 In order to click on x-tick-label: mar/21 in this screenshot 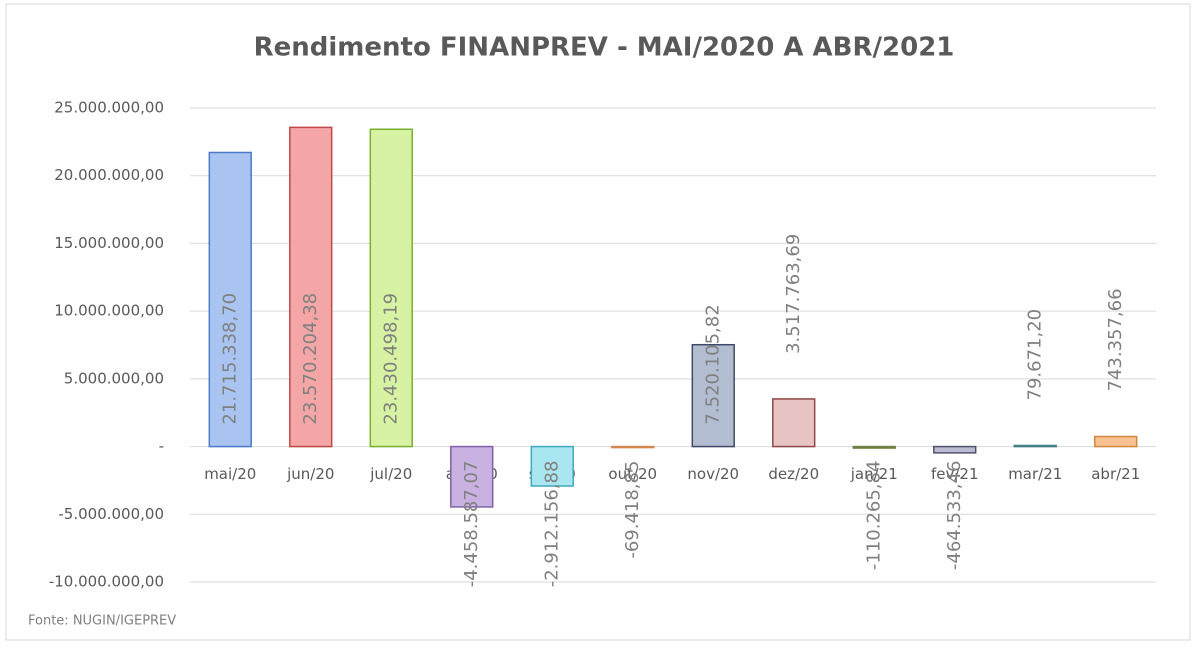, I will do `click(1035, 474)`.